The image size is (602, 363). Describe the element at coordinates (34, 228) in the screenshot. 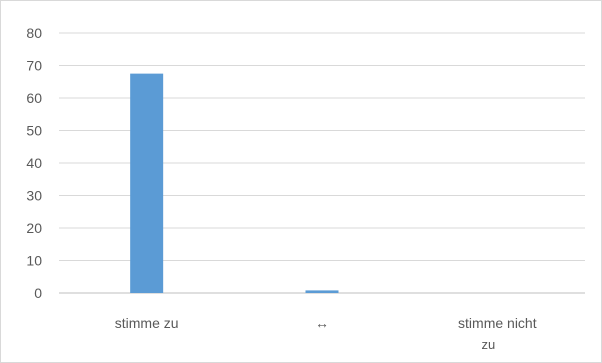

I see `y-tick-label: 20` at that location.